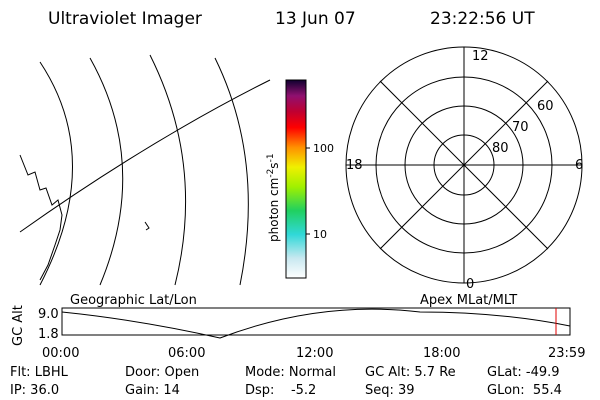 The height and width of the screenshot is (400, 600). Describe the element at coordinates (48, 334) in the screenshot. I see `orbit-ytick: 1.8` at that location.